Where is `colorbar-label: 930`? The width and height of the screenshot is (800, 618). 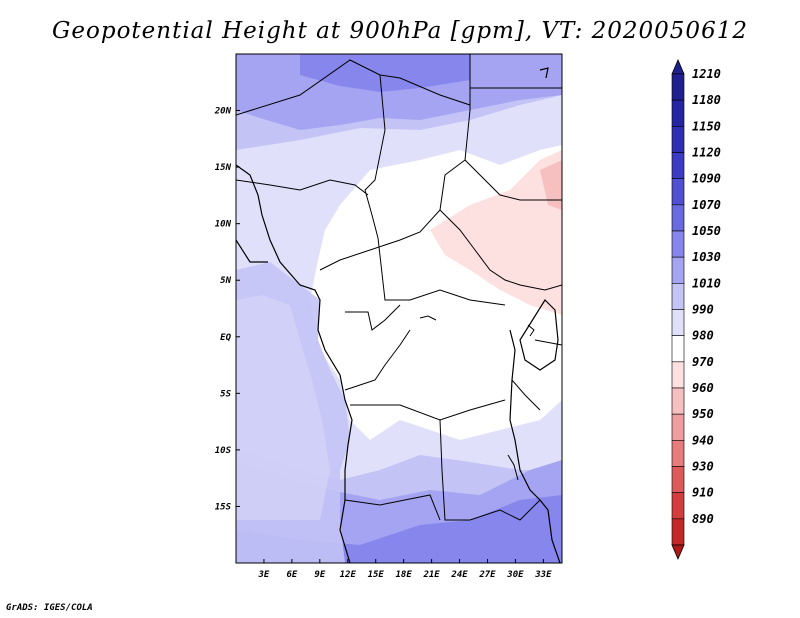
colorbar-label: 930 is located at coordinates (703, 467).